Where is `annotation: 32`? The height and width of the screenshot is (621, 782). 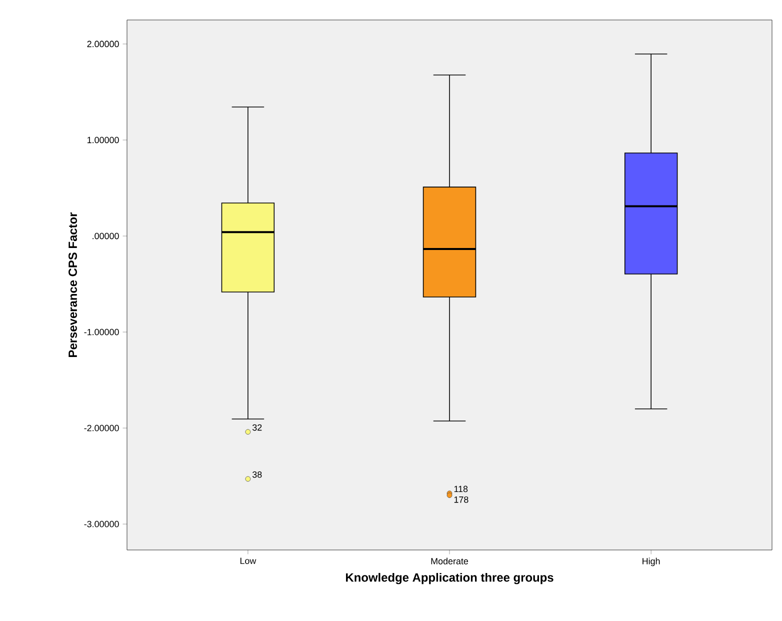
annotation: 32 is located at coordinates (257, 427).